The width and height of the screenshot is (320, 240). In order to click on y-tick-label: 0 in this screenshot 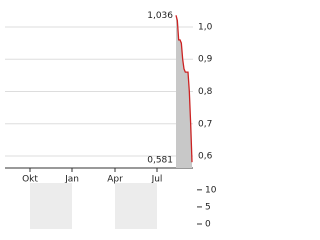, I will do `click(208, 225)`.